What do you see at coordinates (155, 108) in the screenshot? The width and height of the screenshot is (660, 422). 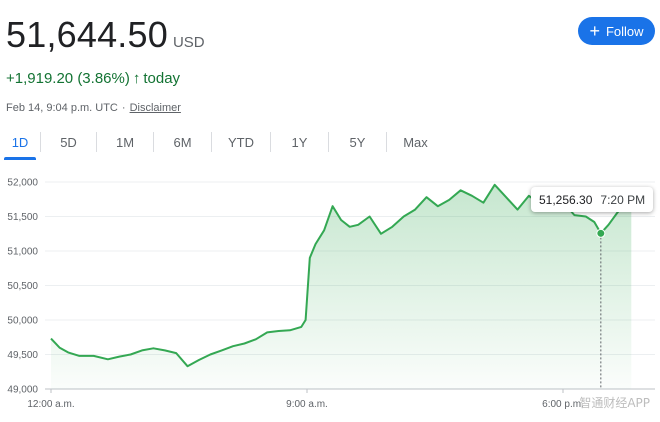 I see `disclaimer-link: Disclaimer` at bounding box center [155, 108].